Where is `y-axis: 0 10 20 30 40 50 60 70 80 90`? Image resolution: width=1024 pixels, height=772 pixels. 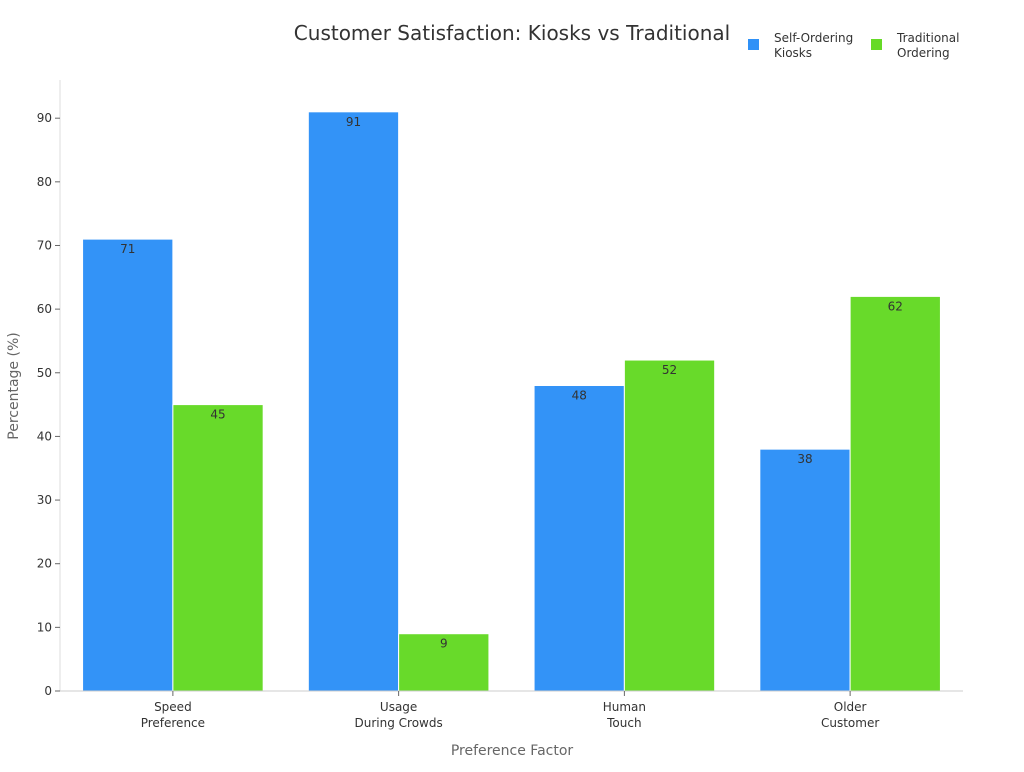 y-axis: 0 10 20 30 40 50 60 70 80 90 is located at coordinates (49, 389).